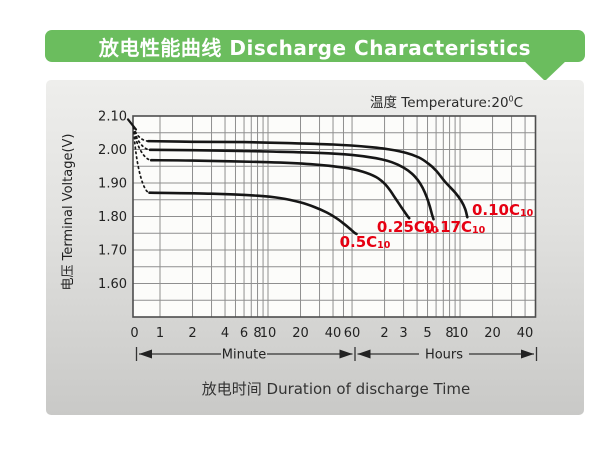 Image resolution: width=600 pixels, height=451 pixels. I want to click on temperature-label: 温度 Temperature:200C, so click(447, 101).